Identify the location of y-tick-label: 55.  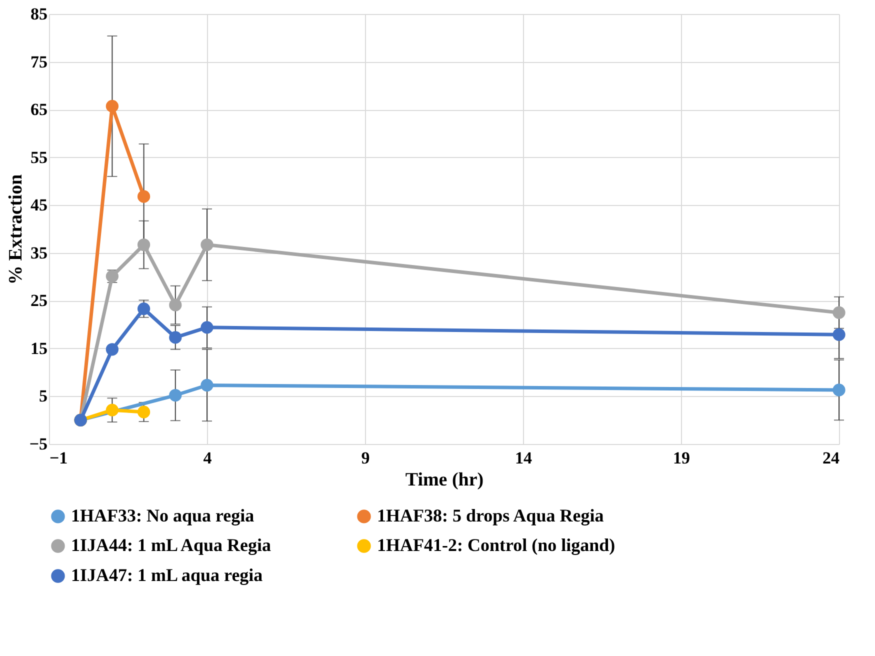
(39, 157).